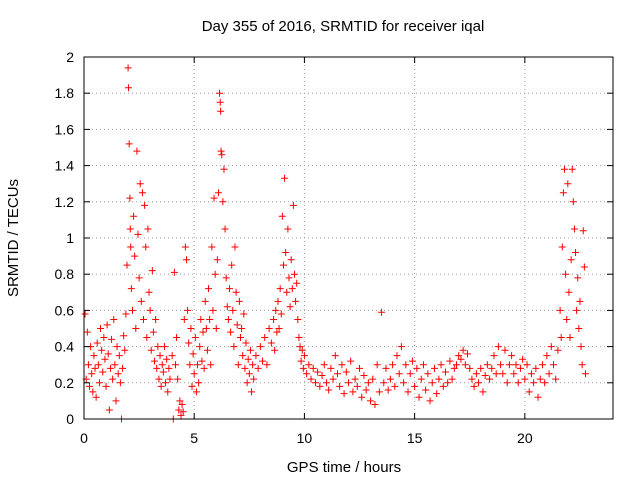 This screenshot has height=480, width=640. I want to click on x-tick-label: 0, so click(84, 438).